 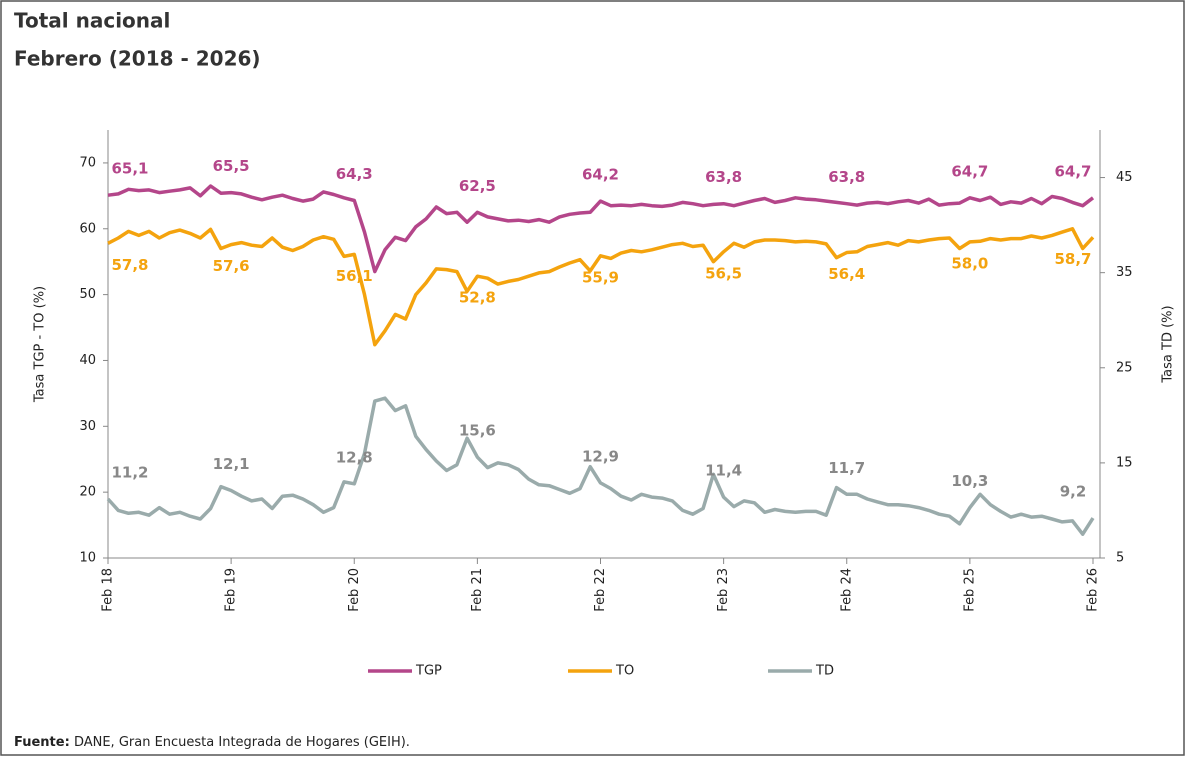 I want to click on x-tick-label: Feb 21, so click(x=477, y=590).